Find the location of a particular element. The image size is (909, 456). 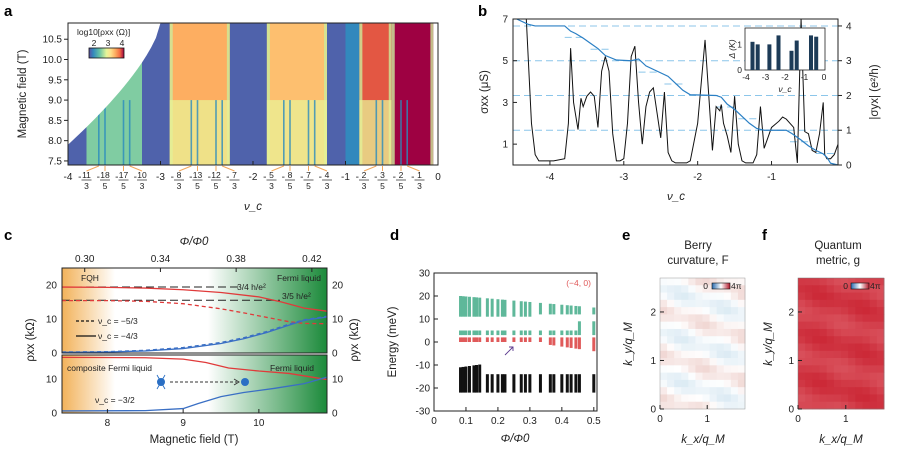

lower-y-tick-label-left: 0 is located at coordinates (54, 414).